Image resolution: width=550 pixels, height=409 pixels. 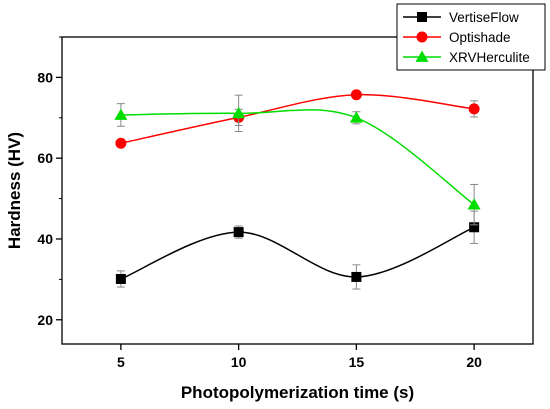 I want to click on legend-marker-VertiseFlow, so click(x=422, y=17).